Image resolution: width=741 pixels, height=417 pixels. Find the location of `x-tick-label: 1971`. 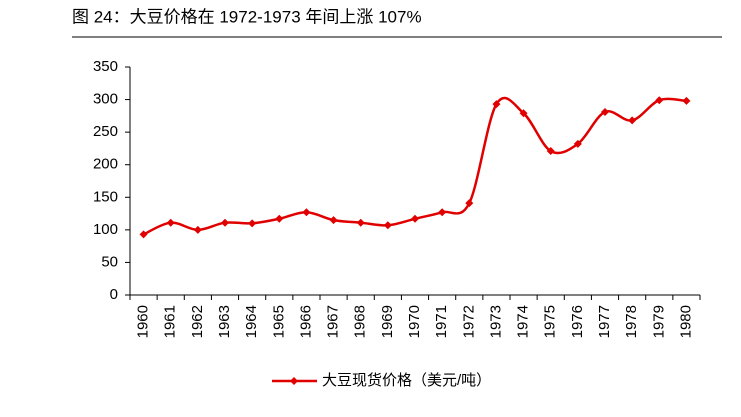

x-tick-label: 1971 is located at coordinates (441, 321).